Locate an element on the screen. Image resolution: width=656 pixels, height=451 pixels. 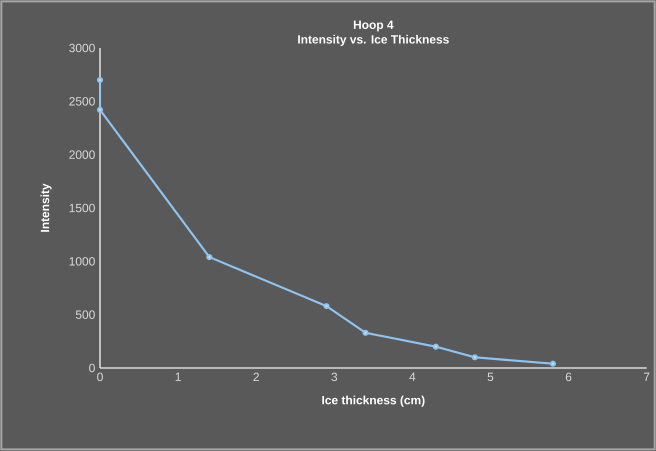
x-tick-label: 0 is located at coordinates (100, 377).